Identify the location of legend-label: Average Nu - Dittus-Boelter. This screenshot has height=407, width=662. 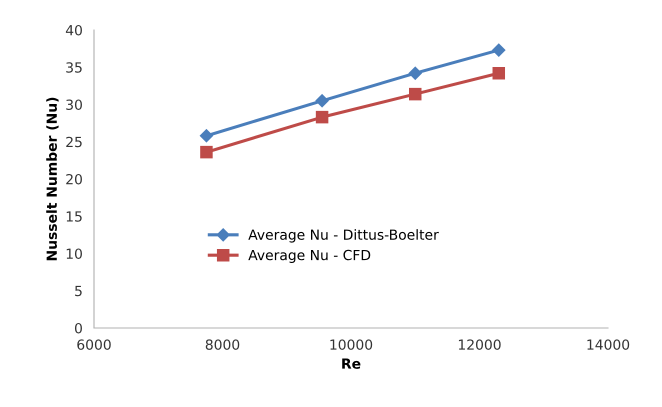
(343, 236).